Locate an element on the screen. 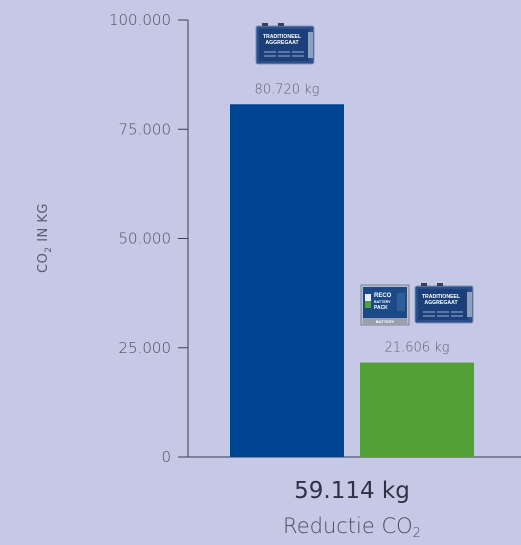 This screenshot has width=521, height=545. y-ticks: 0 25.000 50.000 75.000 100.000 is located at coordinates (148, 238).